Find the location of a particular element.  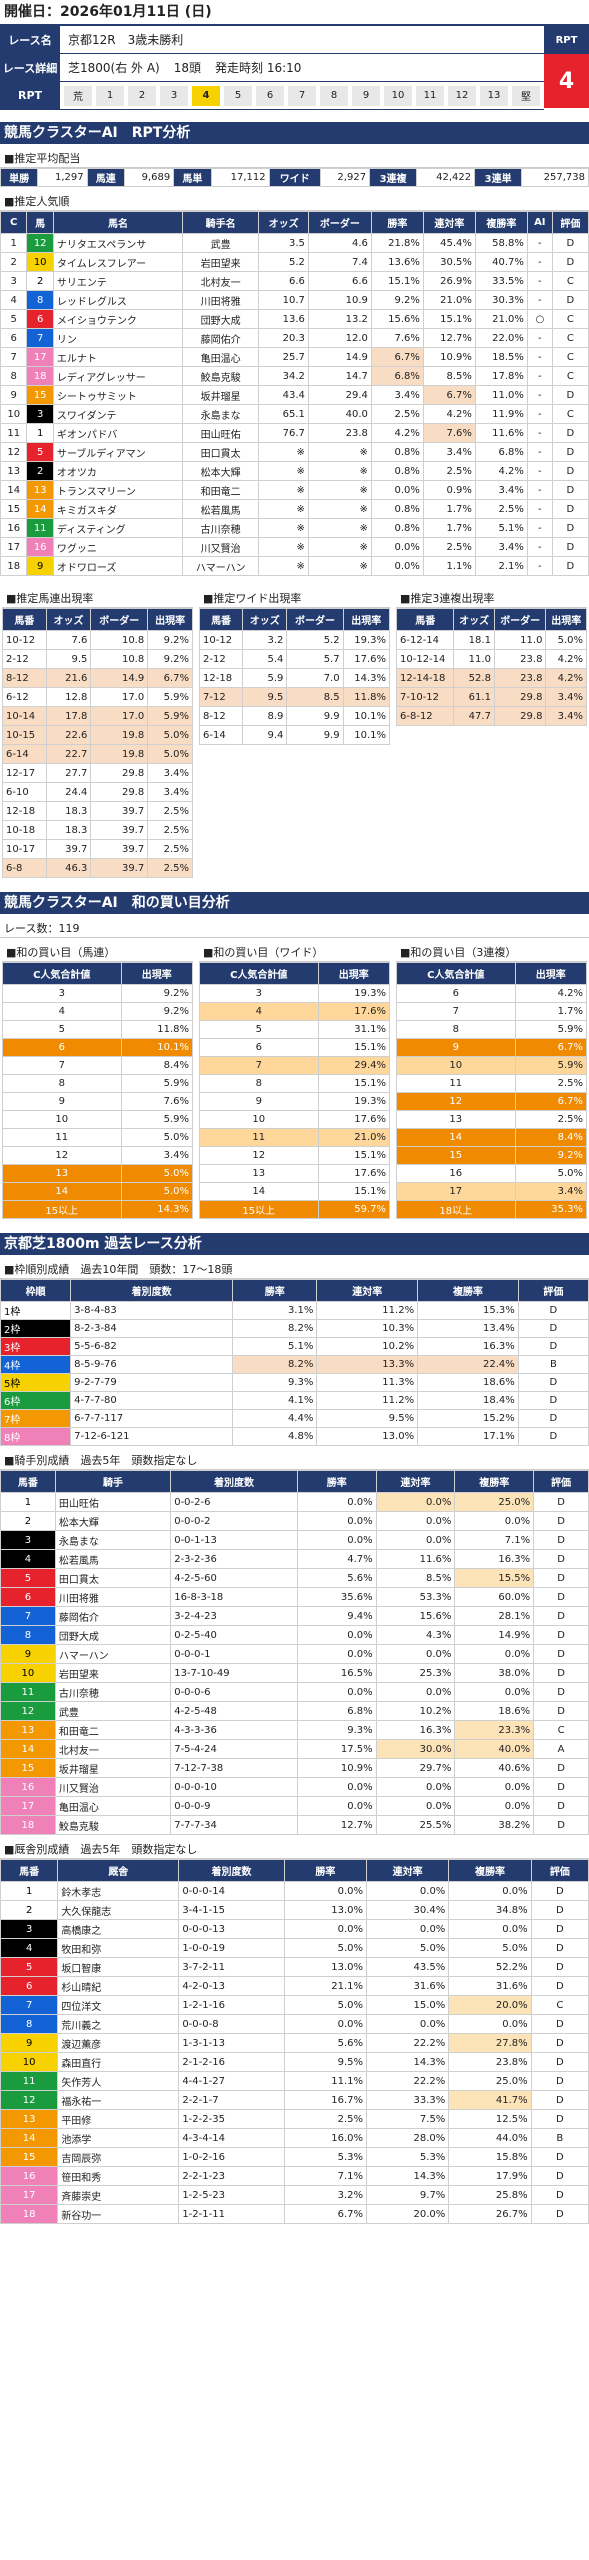

race-count: レース数：119 is located at coordinates (294, 929).